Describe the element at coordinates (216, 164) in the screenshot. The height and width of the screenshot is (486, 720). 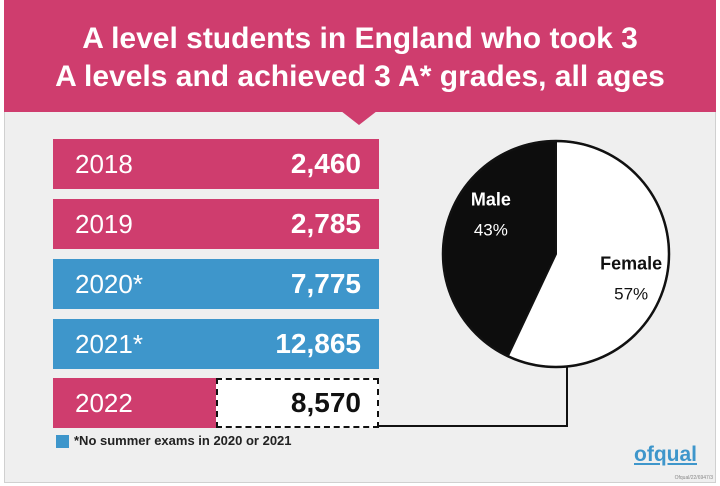
I see `table-row-2018: 2018 2,460` at that location.